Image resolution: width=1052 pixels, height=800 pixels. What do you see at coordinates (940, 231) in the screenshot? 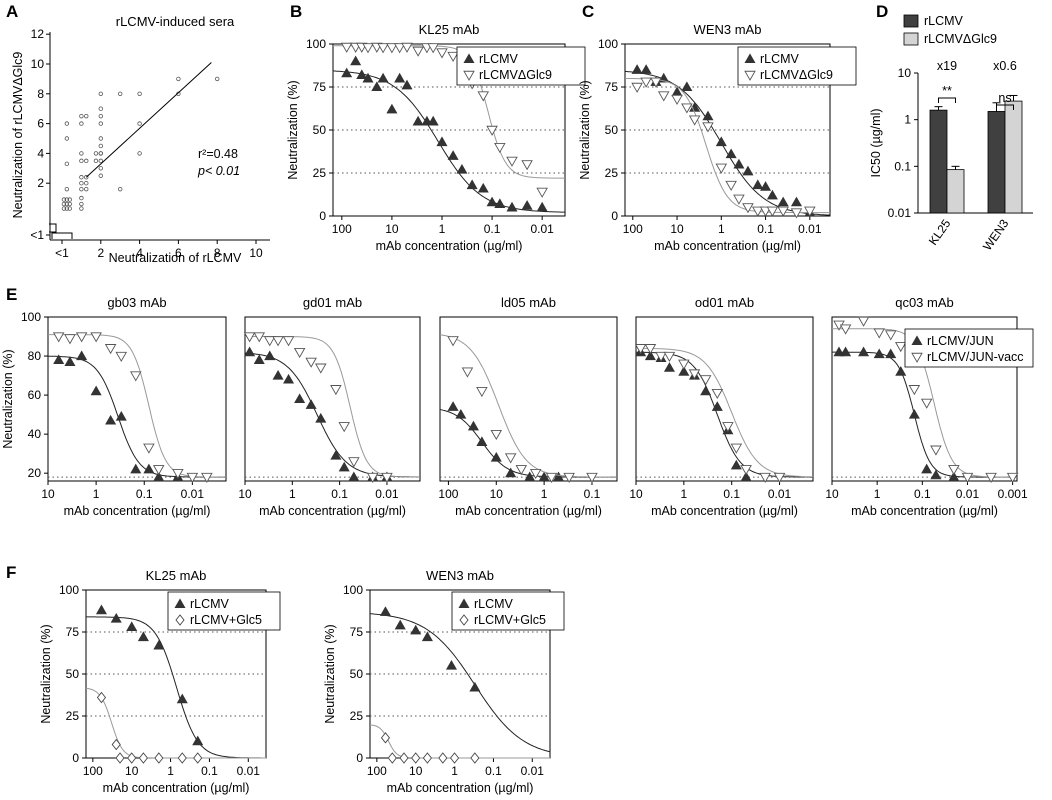
I see `category-label: KL25` at bounding box center [940, 231].